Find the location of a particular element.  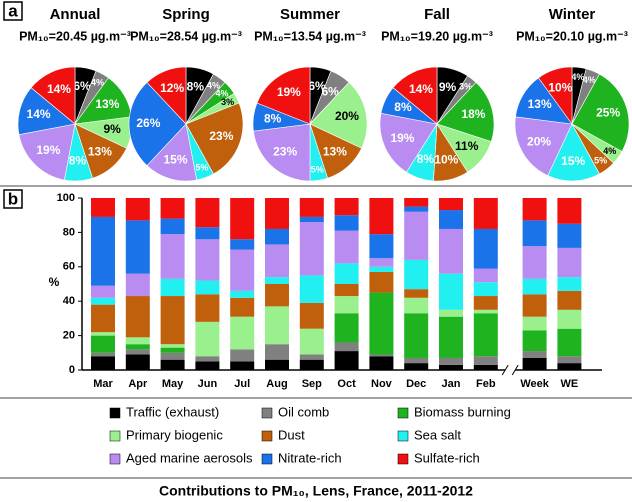

pie-value-label: 9% is located at coordinates (448, 87).